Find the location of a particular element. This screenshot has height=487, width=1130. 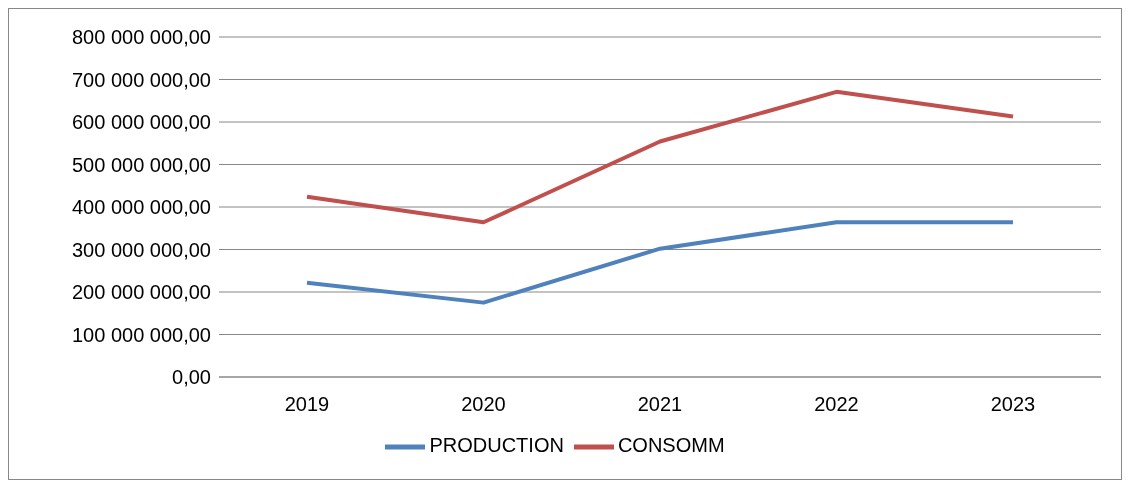

y-tick-label: 300 000 000,00 is located at coordinates (141, 249).